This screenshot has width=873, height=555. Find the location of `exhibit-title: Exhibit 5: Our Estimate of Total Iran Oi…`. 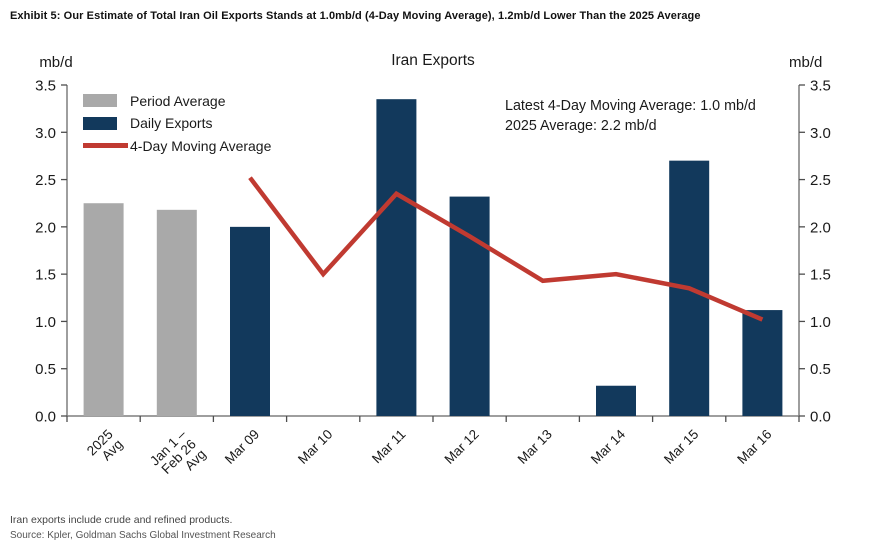

exhibit-title: Exhibit 5: Our Estimate of Total Iran Oi… is located at coordinates (355, 16).